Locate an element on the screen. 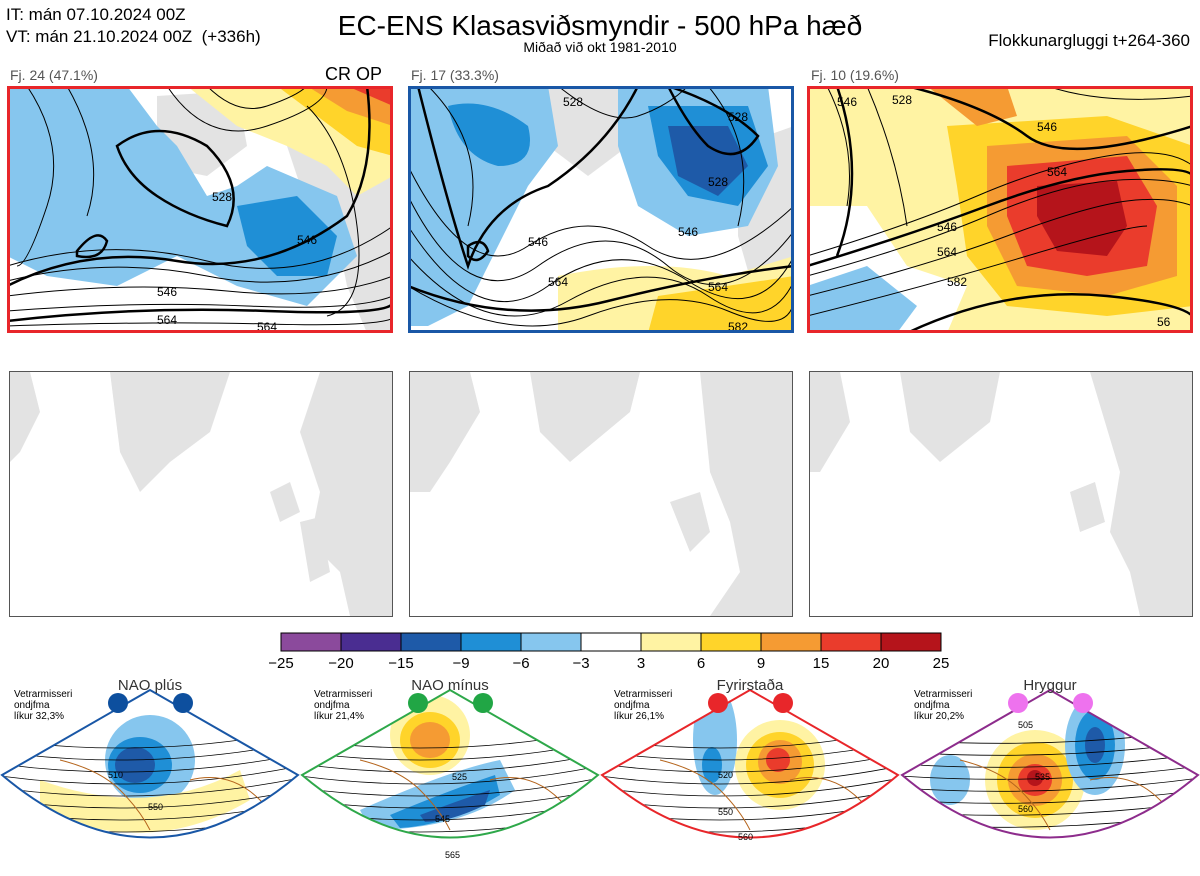  colorbar-tick-label: 3 is located at coordinates (641, 663).